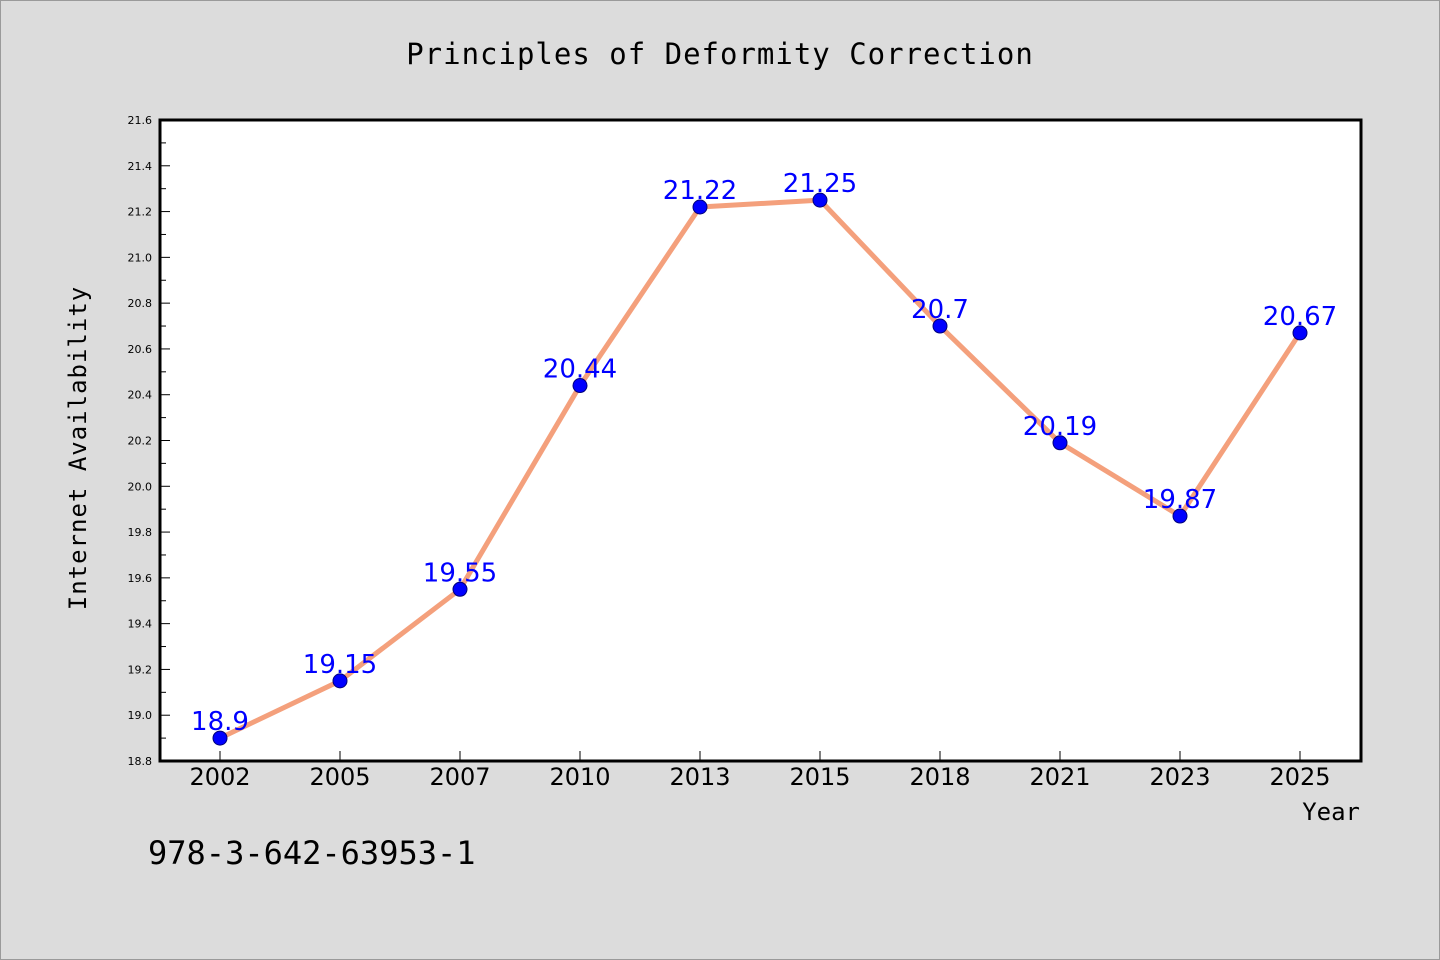  What do you see at coordinates (1179, 777) in the screenshot?
I see `x-tick-label: 2023` at bounding box center [1179, 777].